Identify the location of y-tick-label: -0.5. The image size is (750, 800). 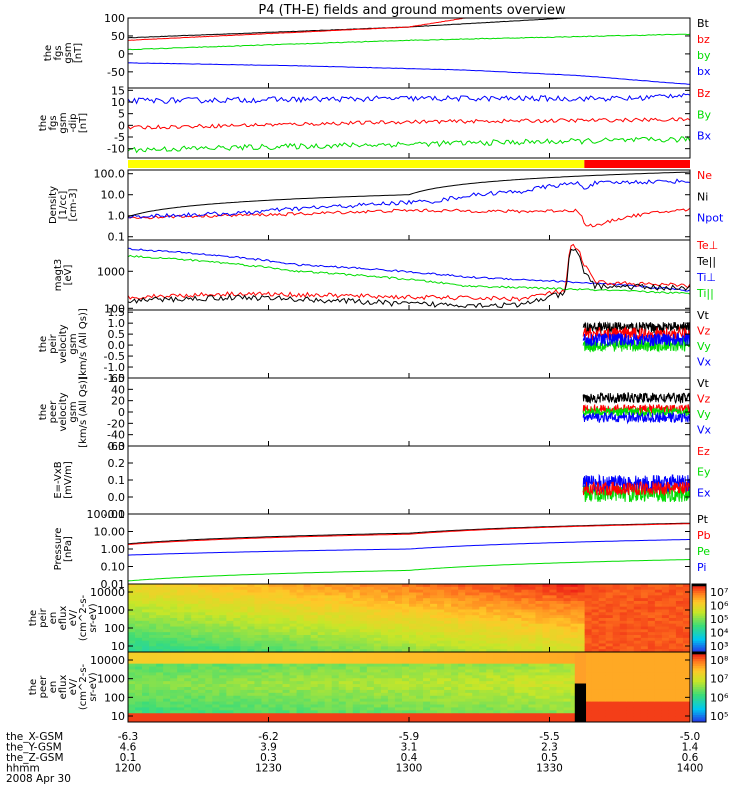
(114, 356).